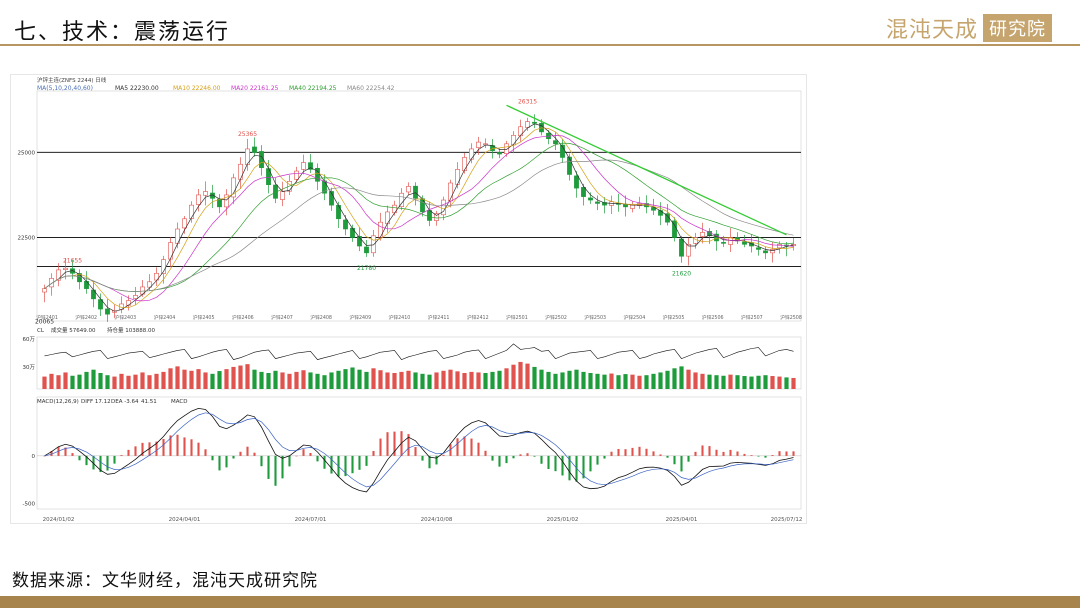  Describe the element at coordinates (1017, 28) in the screenshot. I see `brand-box: 研究院` at that location.